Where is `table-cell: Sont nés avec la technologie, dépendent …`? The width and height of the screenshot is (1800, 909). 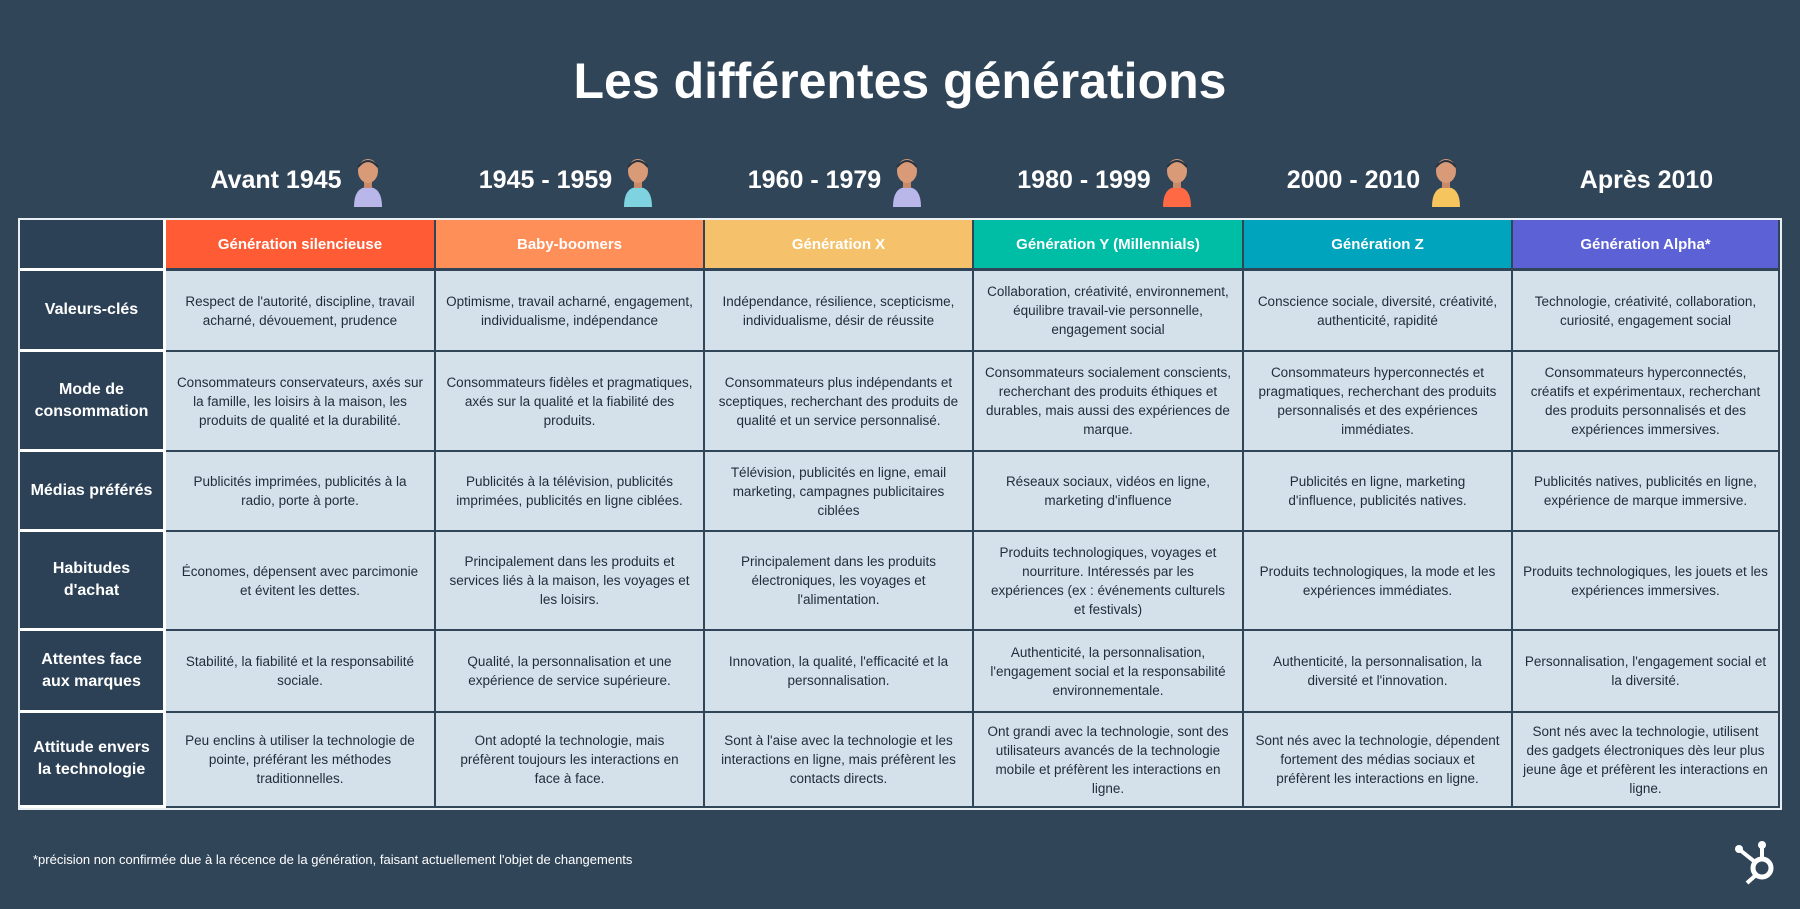 table-cell: Sont nés avec la technologie, dépendent … is located at coordinates (1378, 760).